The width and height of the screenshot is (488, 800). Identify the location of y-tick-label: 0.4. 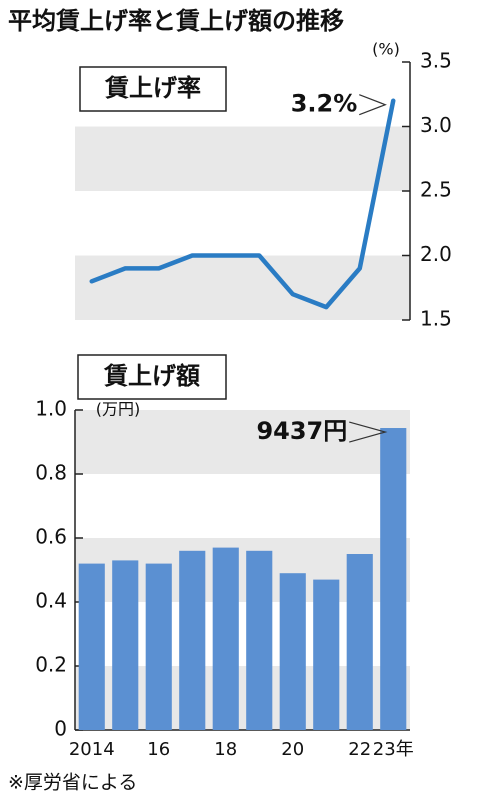
(51, 601).